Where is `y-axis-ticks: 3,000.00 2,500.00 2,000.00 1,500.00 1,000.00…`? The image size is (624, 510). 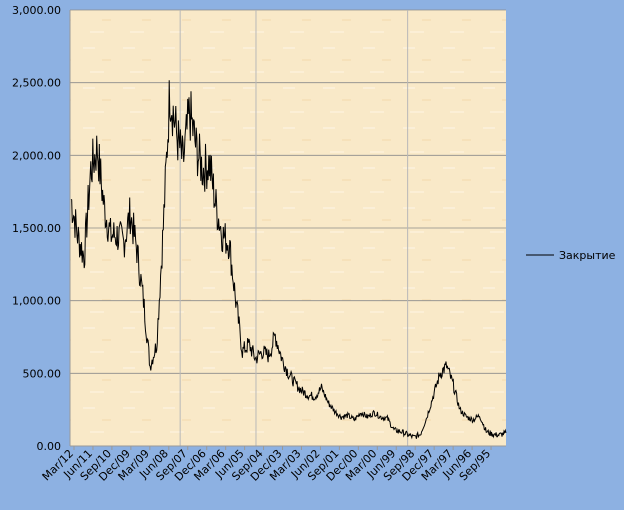
y-axis-ticks: 3,000.00 2,500.00 2,000.00 1,500.00 1,000.00… is located at coordinates (36, 228).